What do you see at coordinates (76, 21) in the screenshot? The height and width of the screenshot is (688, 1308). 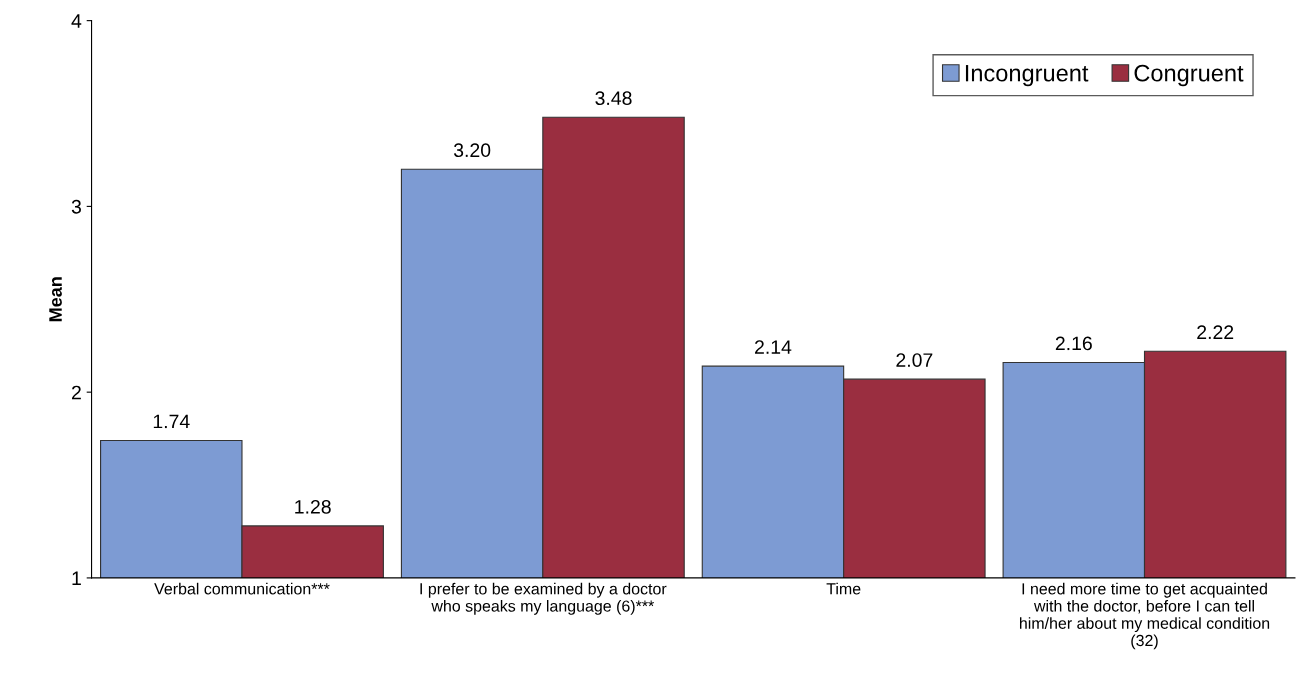 I see `y-tick-label: 4` at bounding box center [76, 21].